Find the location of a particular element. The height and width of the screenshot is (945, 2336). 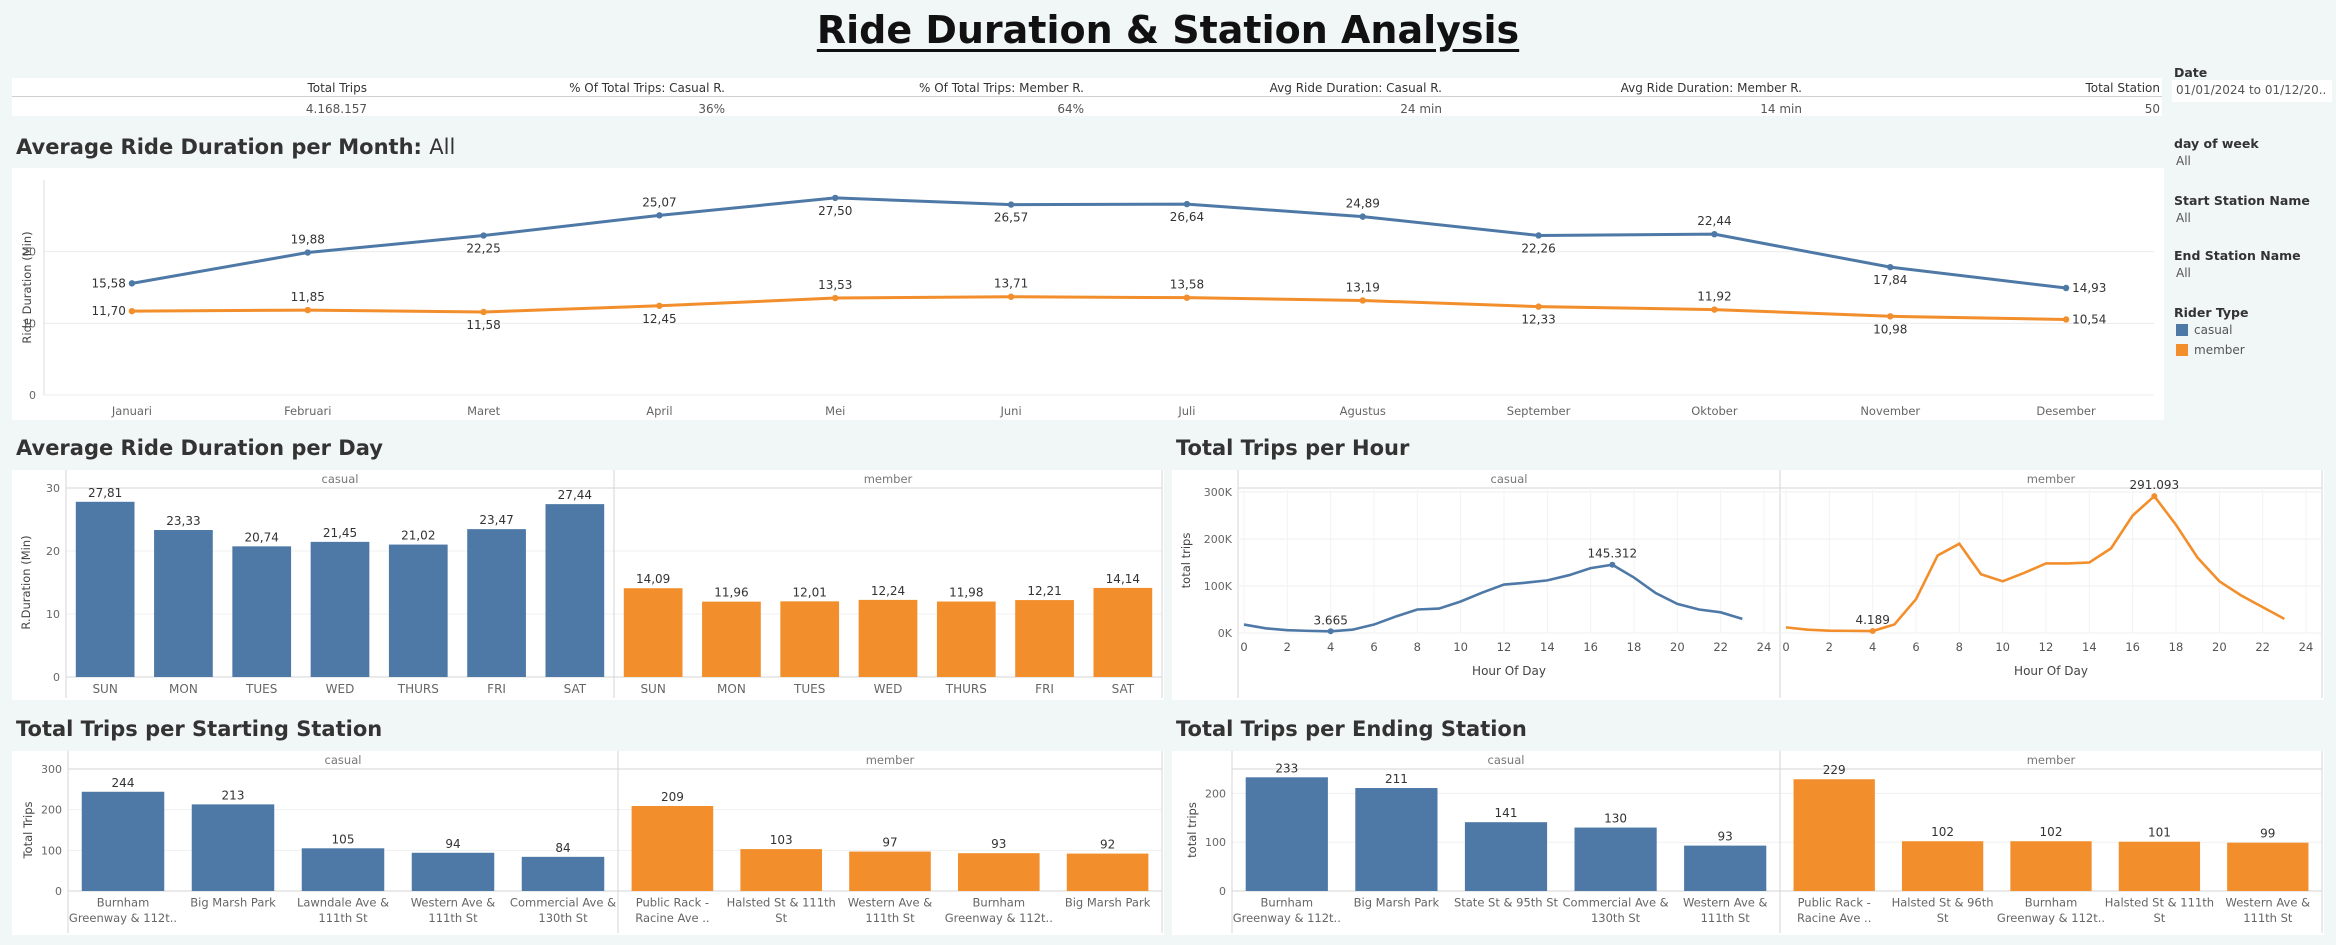

data-label: 229 is located at coordinates (1834, 770).